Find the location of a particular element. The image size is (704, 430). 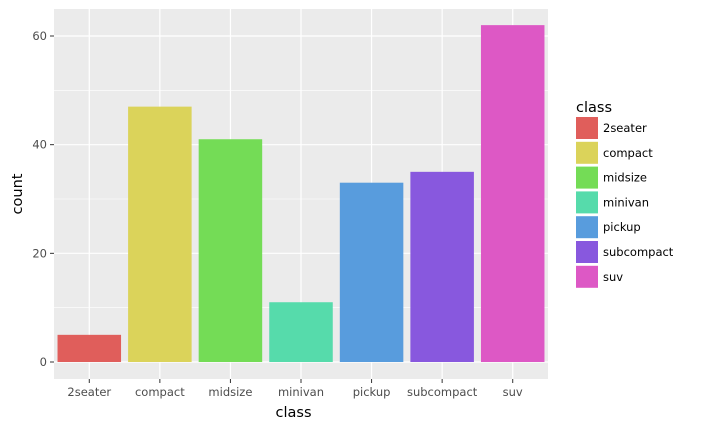

x-tick-label: 2seater is located at coordinates (89, 392).